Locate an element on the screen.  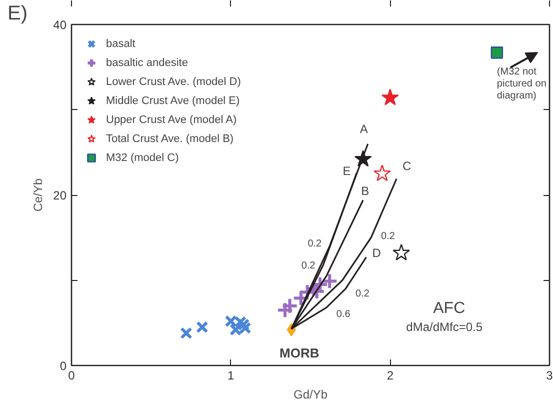
legend-label: Upper Crust Ave (model A) is located at coordinates (171, 120).